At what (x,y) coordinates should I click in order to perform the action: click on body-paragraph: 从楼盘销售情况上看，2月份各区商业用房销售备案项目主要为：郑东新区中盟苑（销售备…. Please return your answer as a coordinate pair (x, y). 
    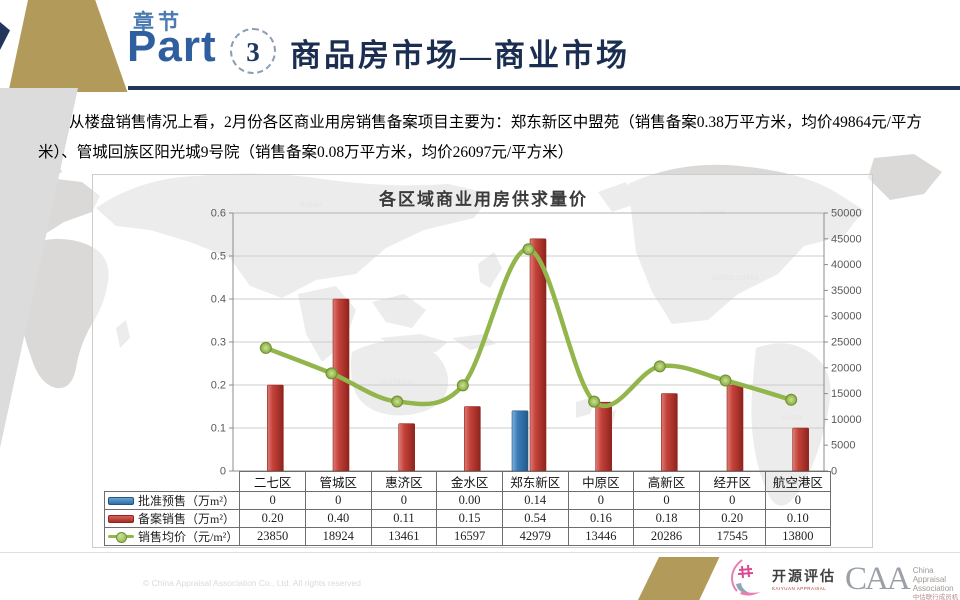
    Looking at the image, I should click on (480, 137).